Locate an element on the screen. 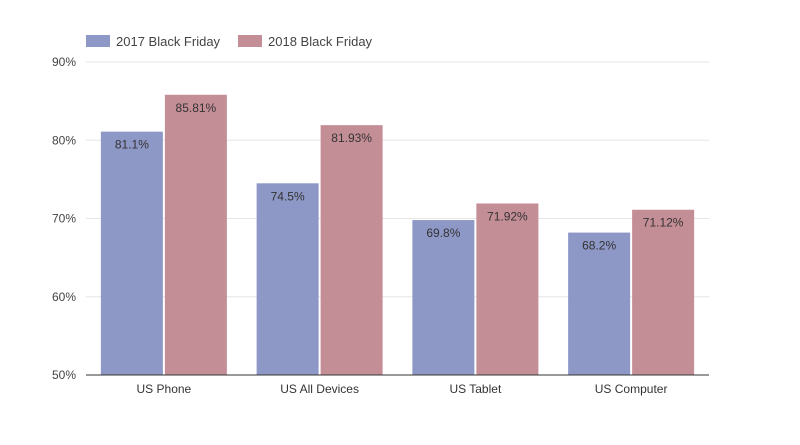 Image resolution: width=800 pixels, height=445 pixels. data-label: 71.12% is located at coordinates (663, 223).